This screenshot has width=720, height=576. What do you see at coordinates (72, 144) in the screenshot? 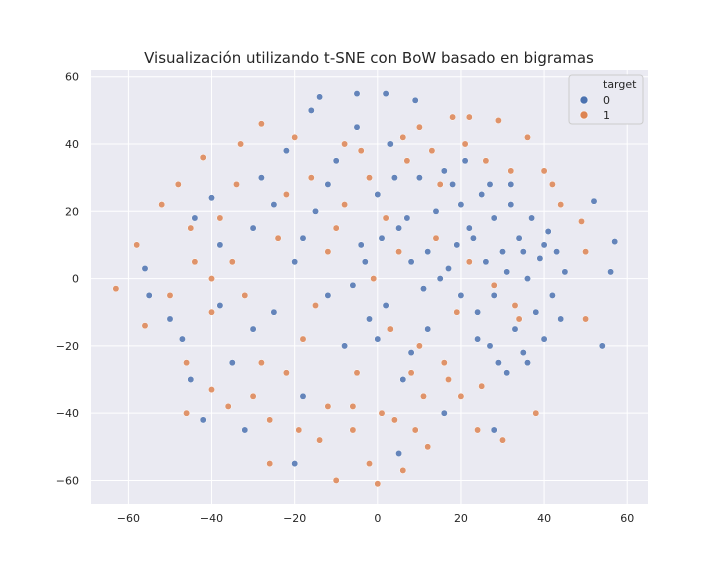
I see `y-tick-label: 40` at bounding box center [72, 144].